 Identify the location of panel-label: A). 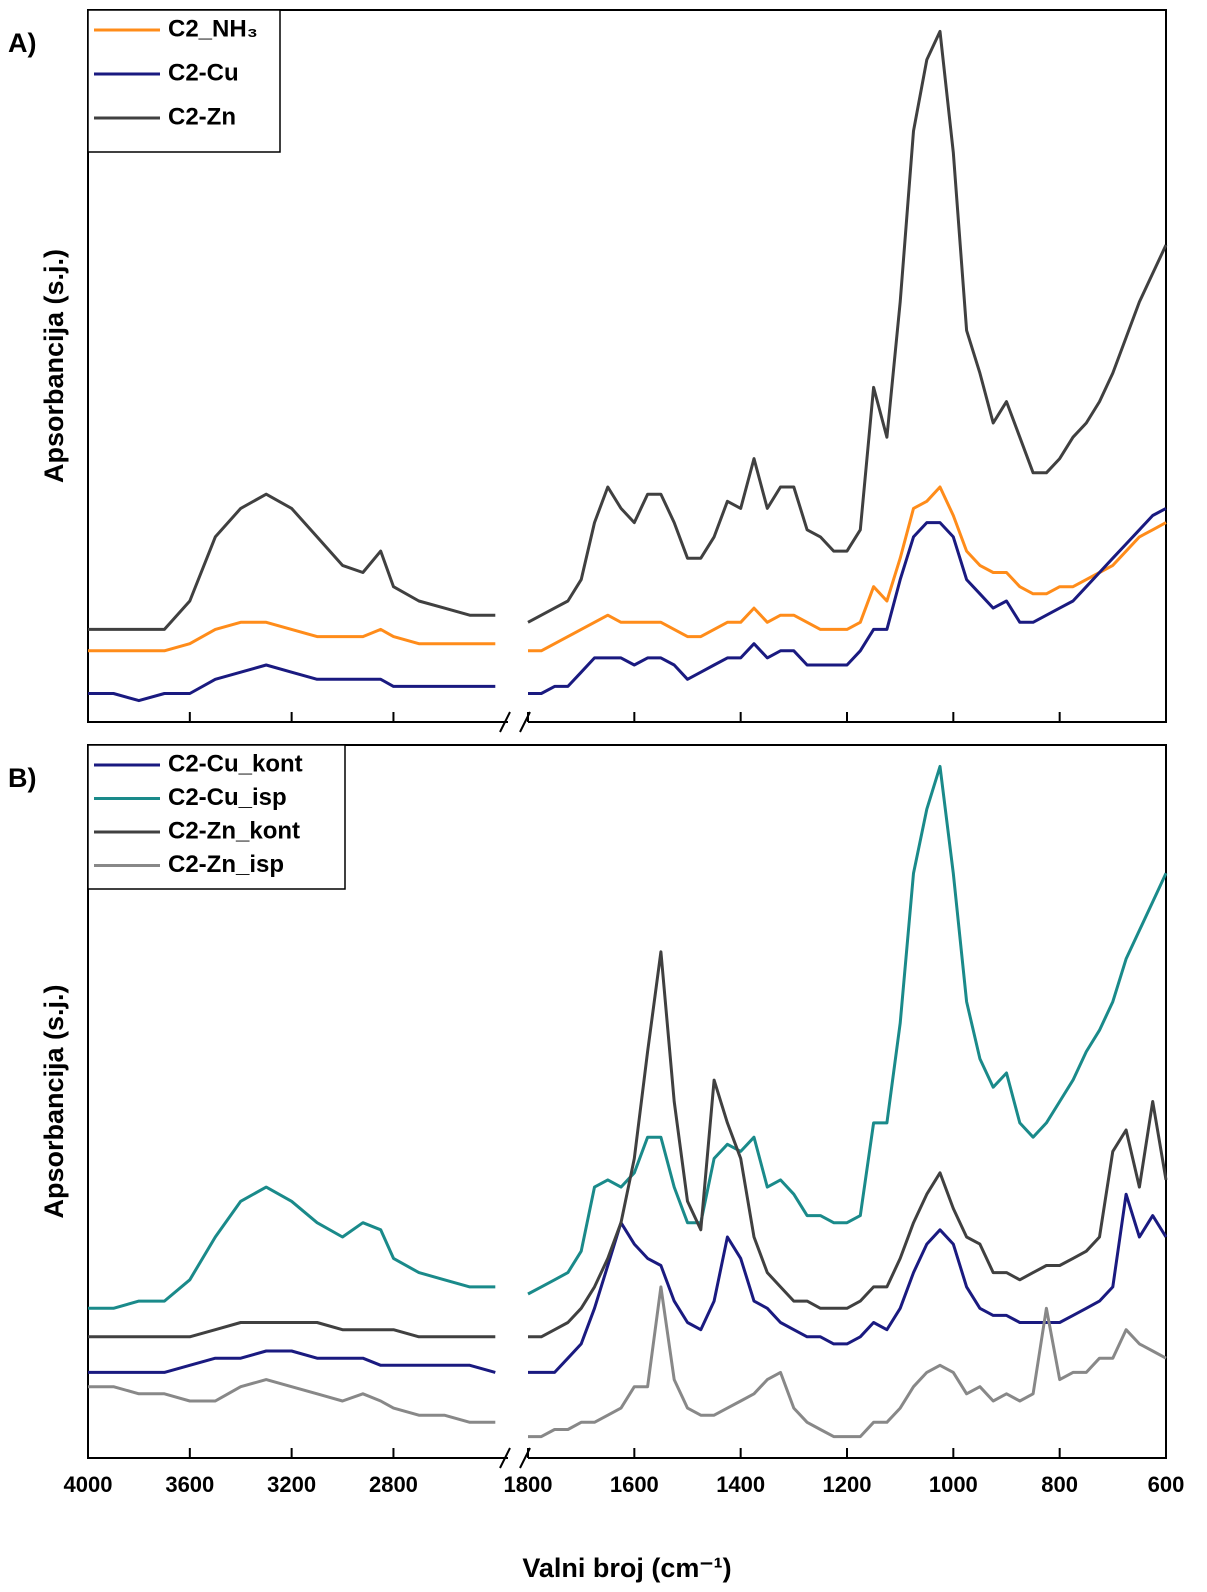
(22, 43).